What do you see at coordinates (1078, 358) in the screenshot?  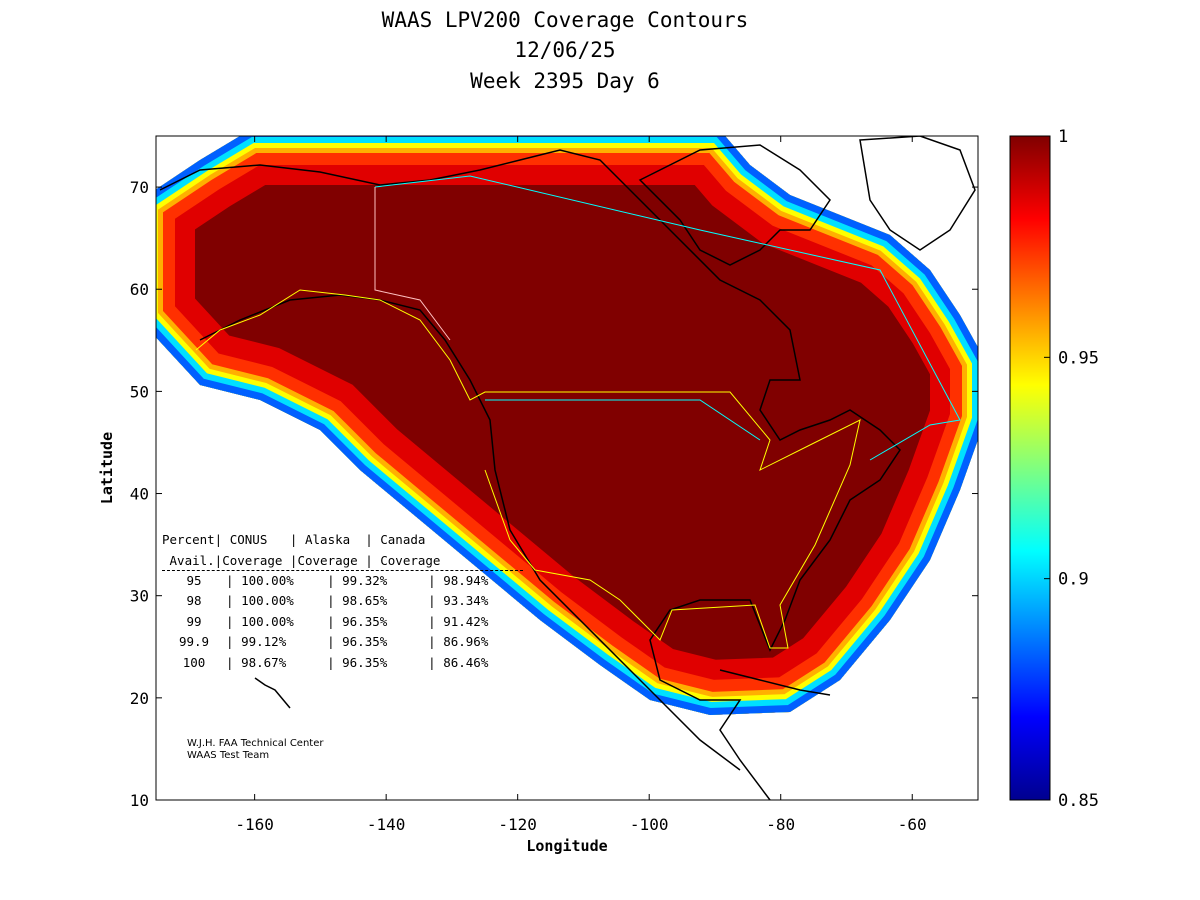 I see `colorbar-tick-label: 0.95` at bounding box center [1078, 358].